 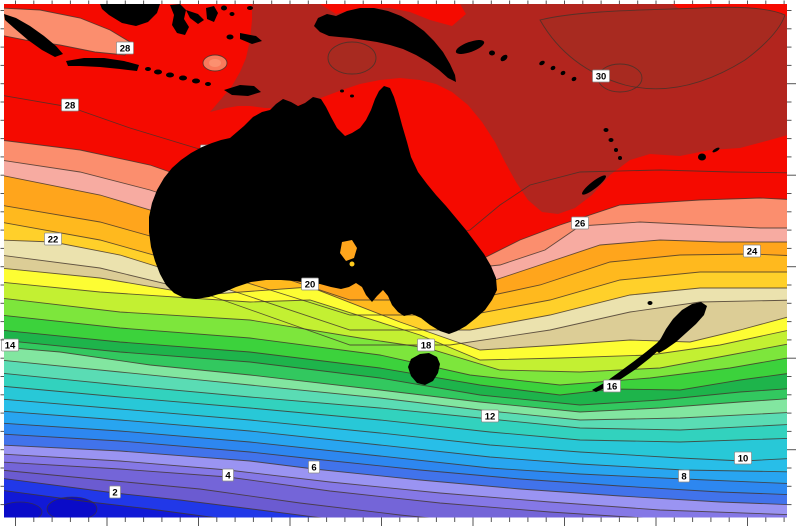 I want to click on contour-label-value: 22, so click(x=53, y=240).